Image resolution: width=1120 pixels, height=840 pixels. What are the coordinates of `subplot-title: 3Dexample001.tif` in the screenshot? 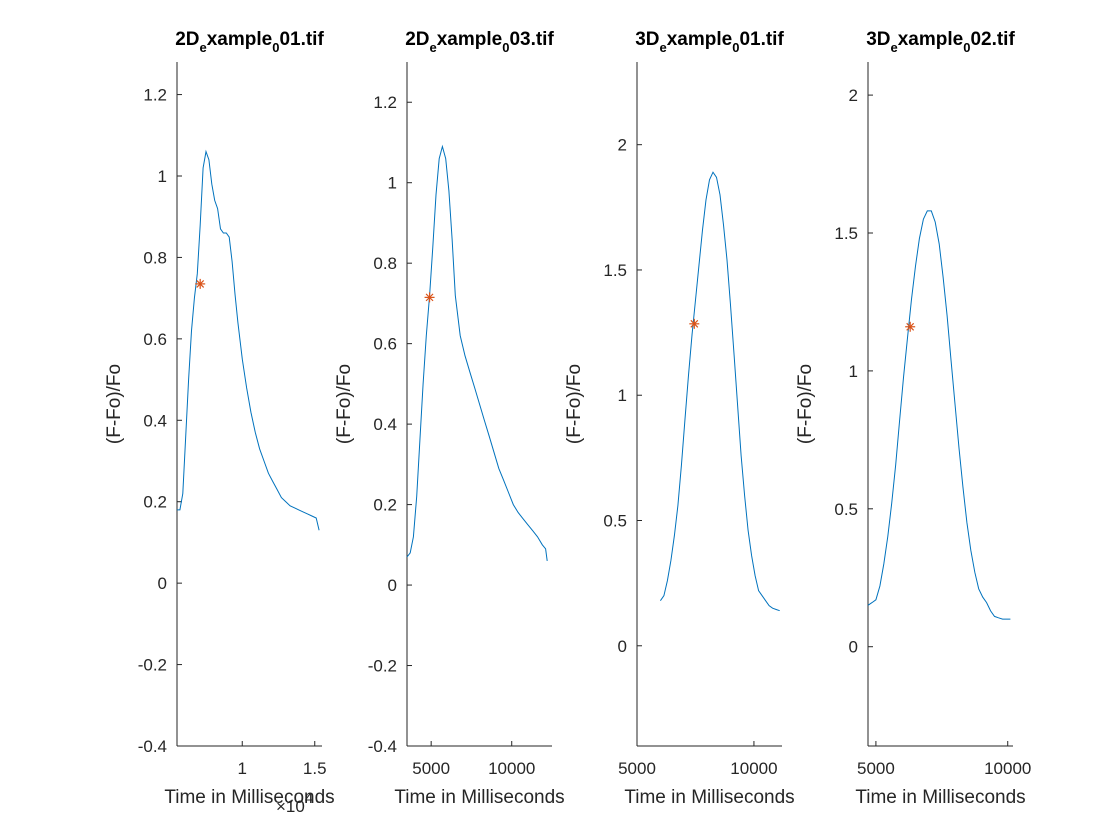 It's located at (709, 42).